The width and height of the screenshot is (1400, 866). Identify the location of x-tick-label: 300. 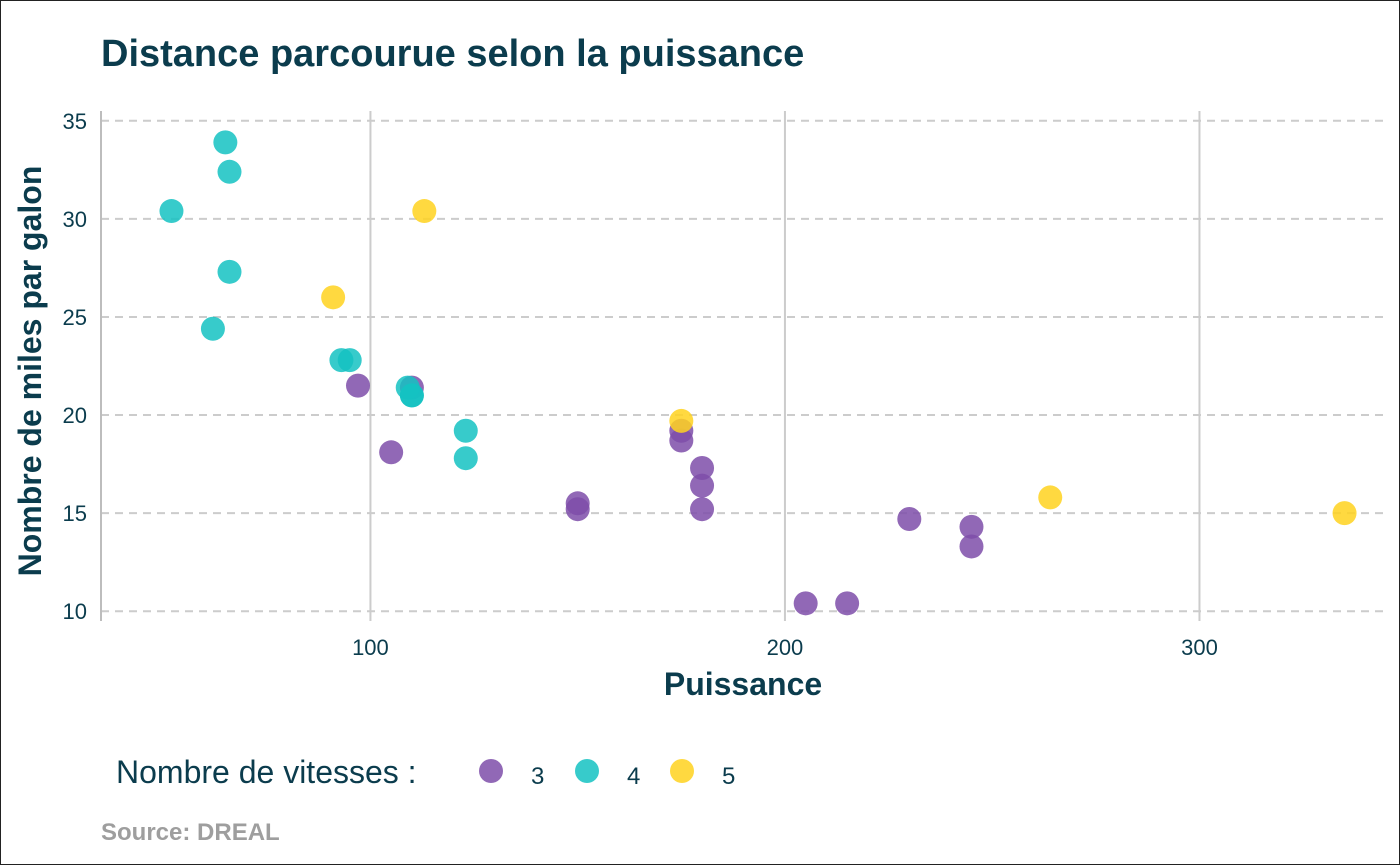
(1199, 647).